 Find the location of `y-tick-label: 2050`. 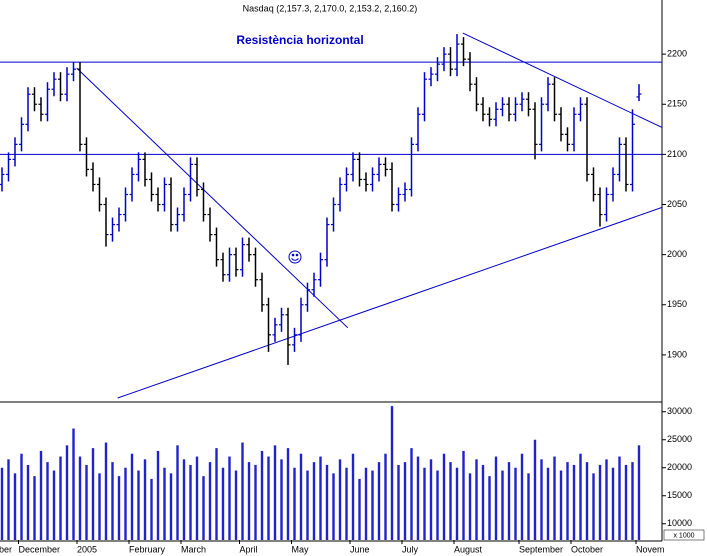

y-tick-label: 2050 is located at coordinates (677, 204).